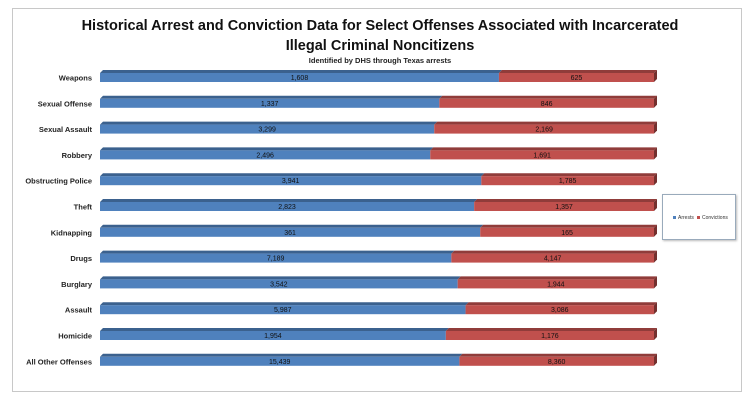 This screenshot has width=752, height=400. Describe the element at coordinates (292, 226) in the screenshot. I see `bar-top-arrests-kidnapping` at that location.